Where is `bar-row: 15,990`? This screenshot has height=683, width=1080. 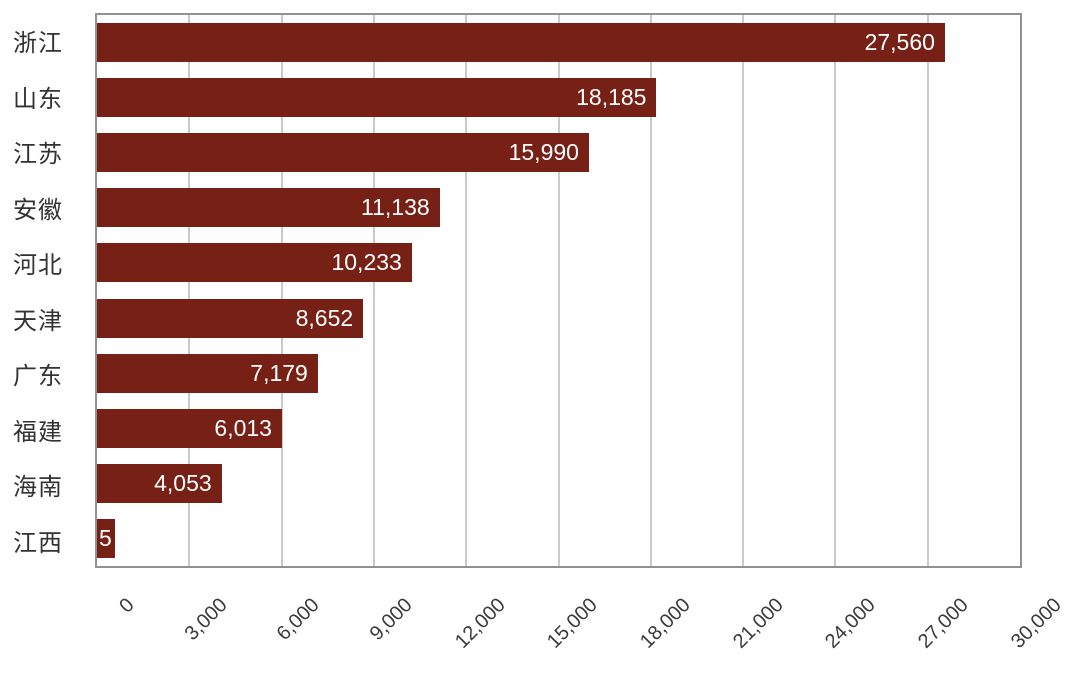
bar-row: 15,990 is located at coordinates (558, 152).